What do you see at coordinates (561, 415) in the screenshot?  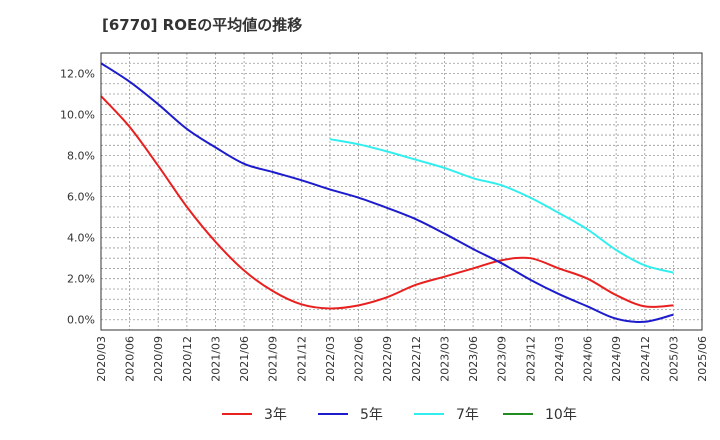 I see `legend-label-3: 10年` at bounding box center [561, 415].